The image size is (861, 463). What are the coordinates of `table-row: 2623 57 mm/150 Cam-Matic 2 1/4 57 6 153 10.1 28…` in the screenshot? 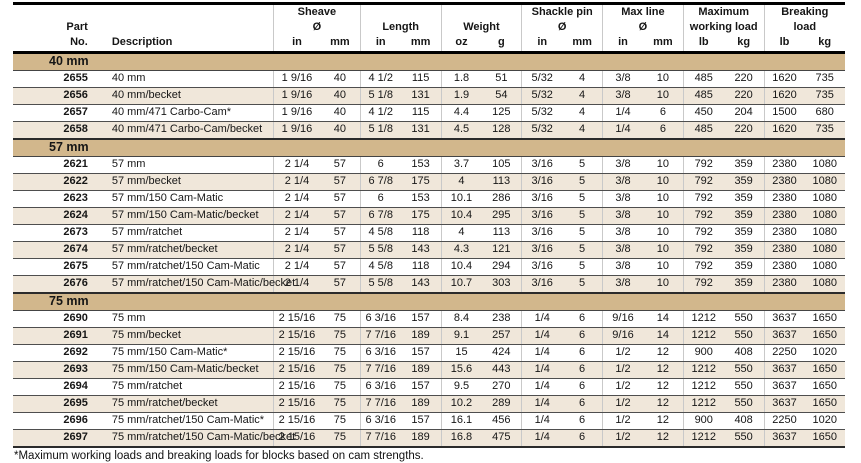 It's located at (429, 199).